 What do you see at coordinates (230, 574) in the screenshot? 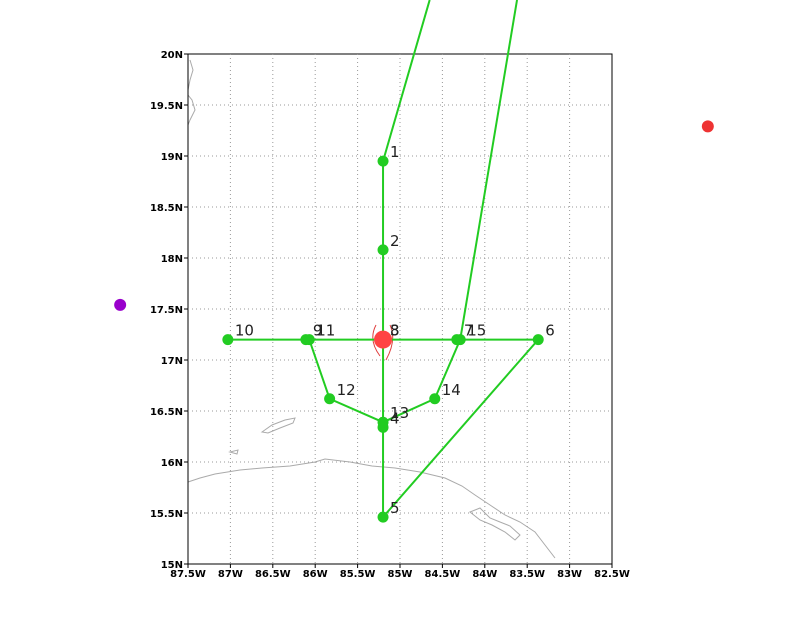
I see `x-tick-label: 87W` at bounding box center [230, 574].